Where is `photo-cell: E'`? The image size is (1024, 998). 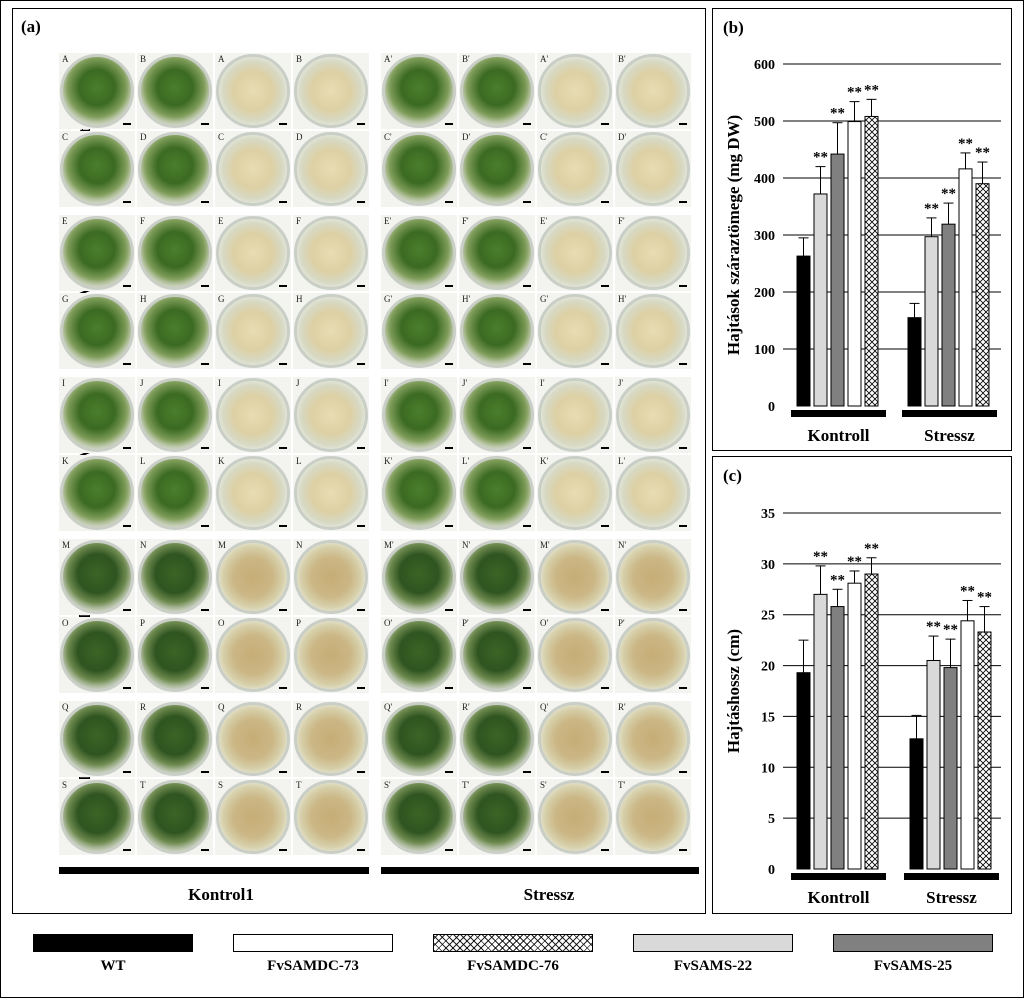
photo-cell: E' is located at coordinates (419, 253).